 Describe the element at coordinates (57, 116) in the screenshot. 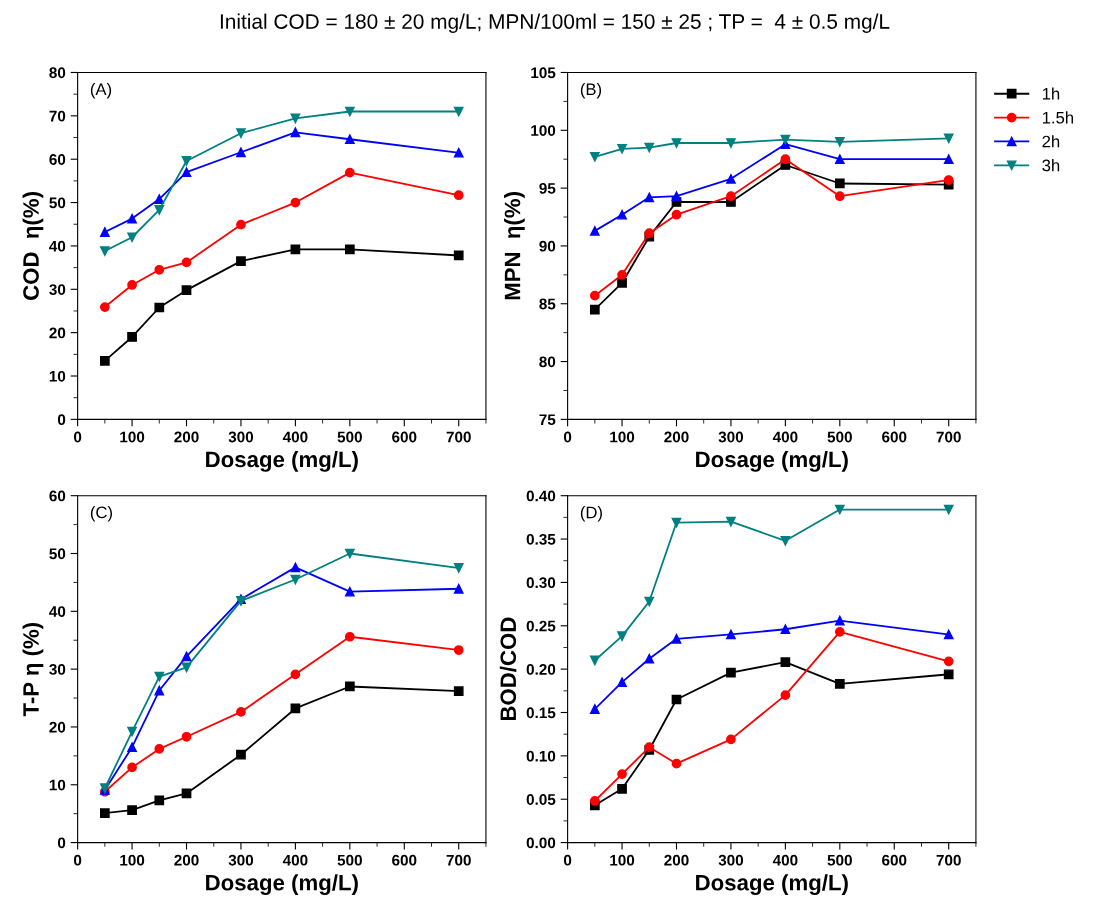

I see `y-tick-label: 70` at that location.